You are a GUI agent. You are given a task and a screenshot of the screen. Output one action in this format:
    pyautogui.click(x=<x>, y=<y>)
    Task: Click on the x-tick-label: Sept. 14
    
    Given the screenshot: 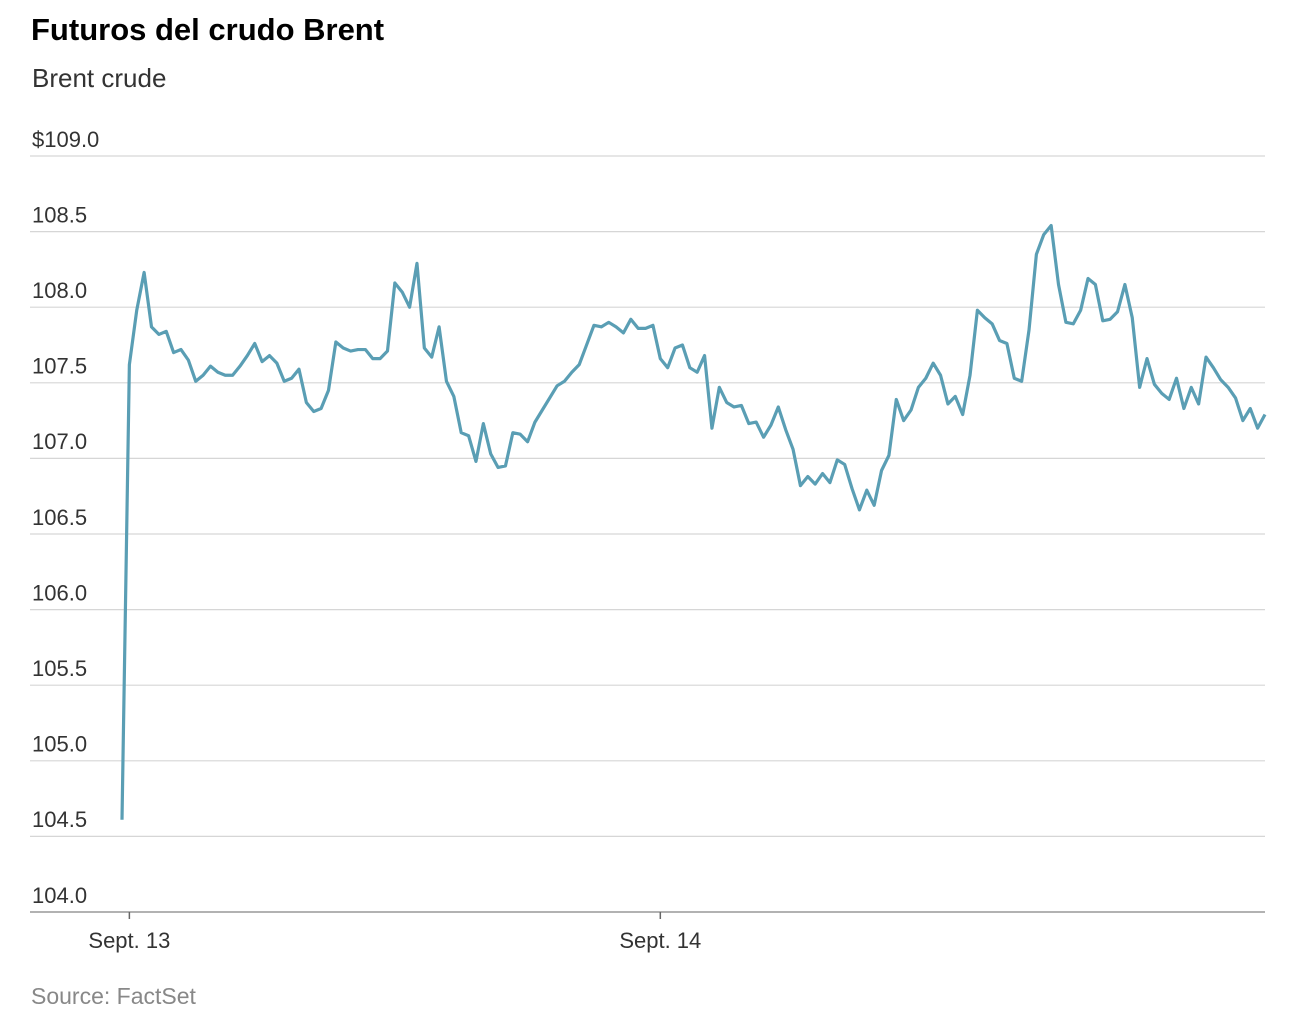 What is the action you would take?
    pyautogui.click(x=660, y=940)
    